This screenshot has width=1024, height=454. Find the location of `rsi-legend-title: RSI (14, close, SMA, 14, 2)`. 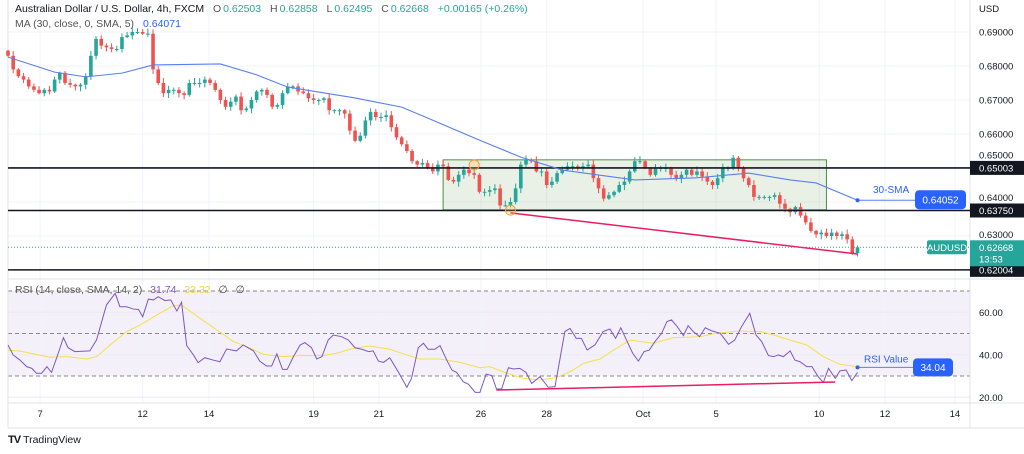

rsi-legend-title: RSI (14, close, SMA, 14, 2) is located at coordinates (79, 290).